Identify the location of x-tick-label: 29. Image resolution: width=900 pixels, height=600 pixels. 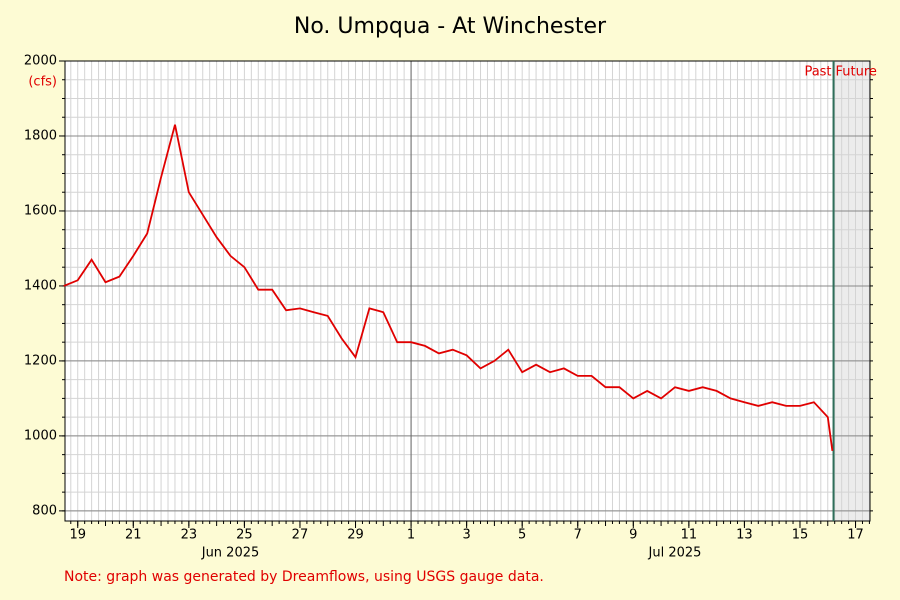
(355, 535).